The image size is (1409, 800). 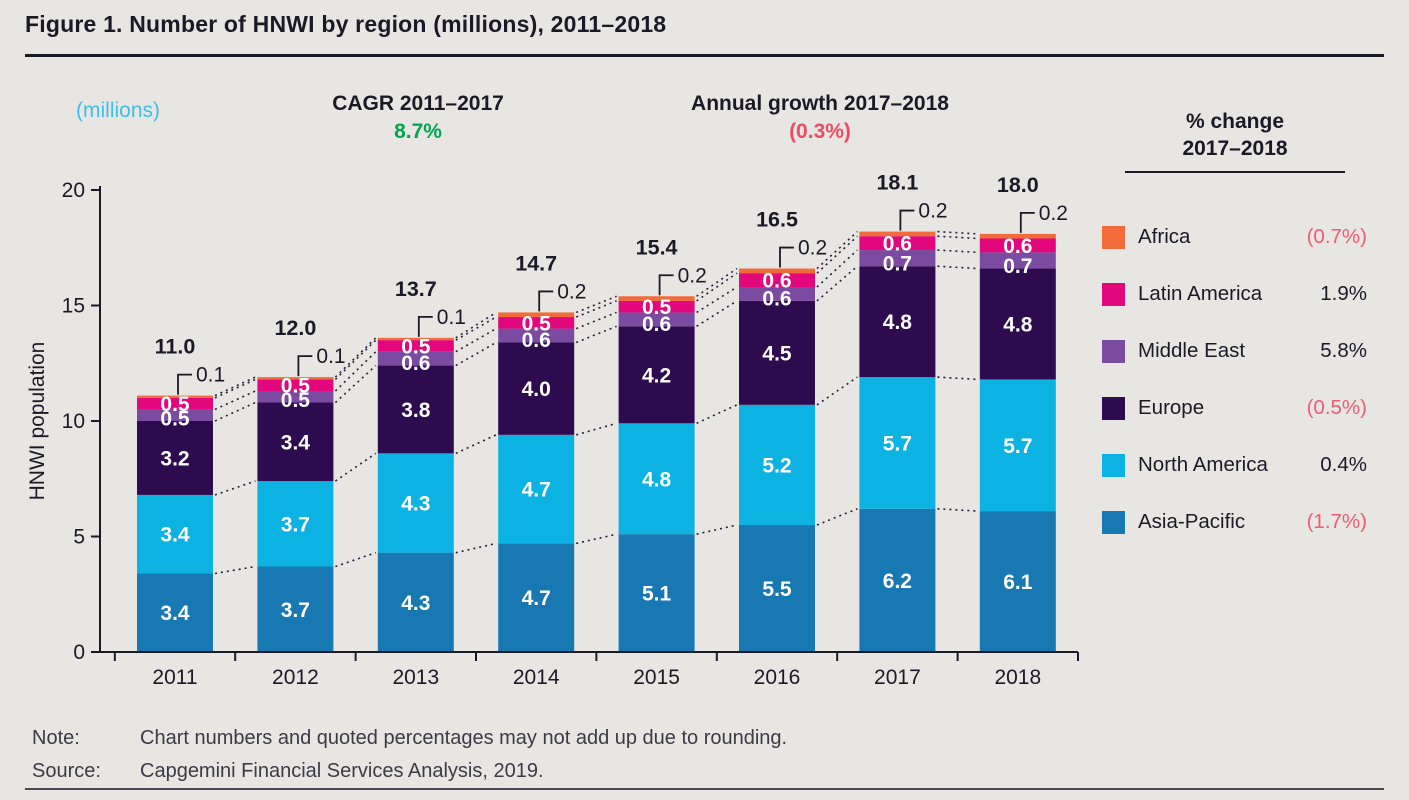 What do you see at coordinates (1192, 350) in the screenshot?
I see `legend-label: Middle East` at bounding box center [1192, 350].